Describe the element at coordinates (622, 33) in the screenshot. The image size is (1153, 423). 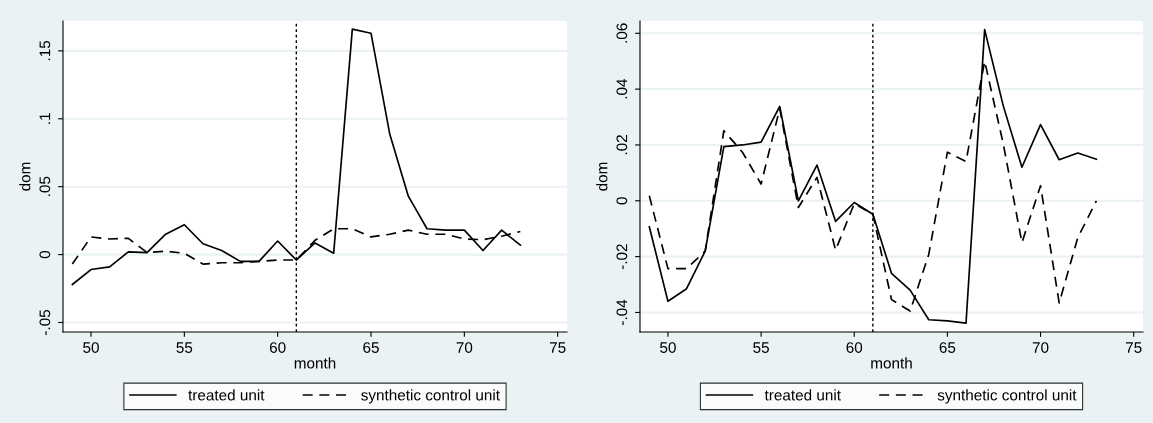
I see `y-tick-label: .06` at that location.